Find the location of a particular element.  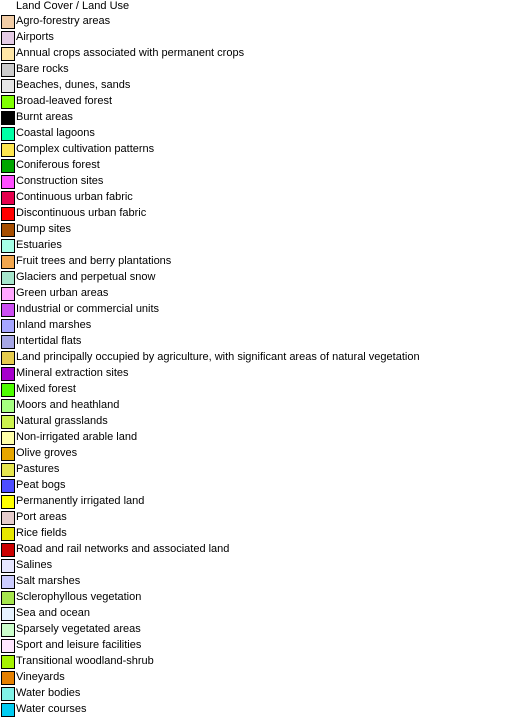

legend-item: Non-irrigated arable land is located at coordinates (266, 438).